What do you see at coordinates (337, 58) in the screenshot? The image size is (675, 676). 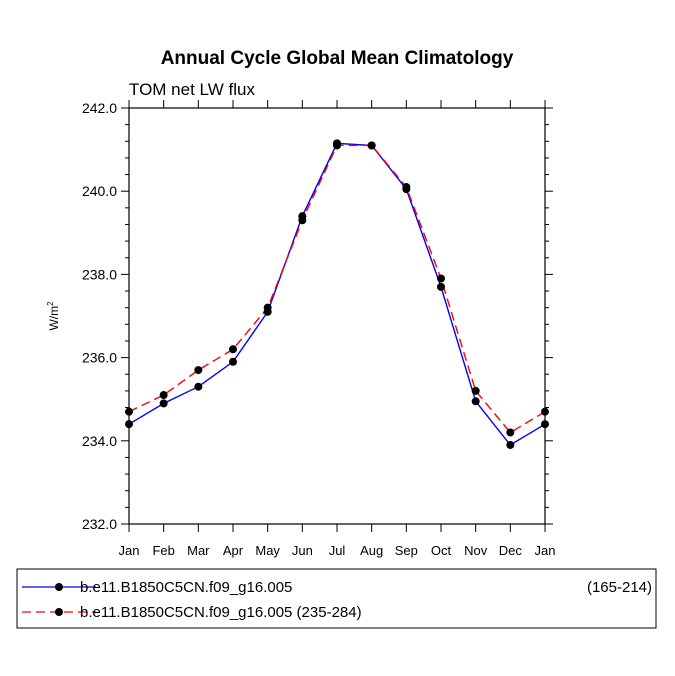 I see `chart-title: Annual Cycle Global Mean Climatology` at bounding box center [337, 58].